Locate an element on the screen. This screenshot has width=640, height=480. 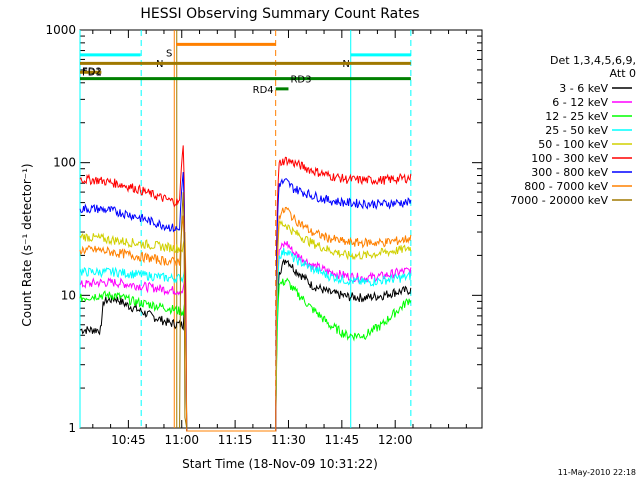
legend-label: 7000 - 20000 keV is located at coordinates (559, 200).